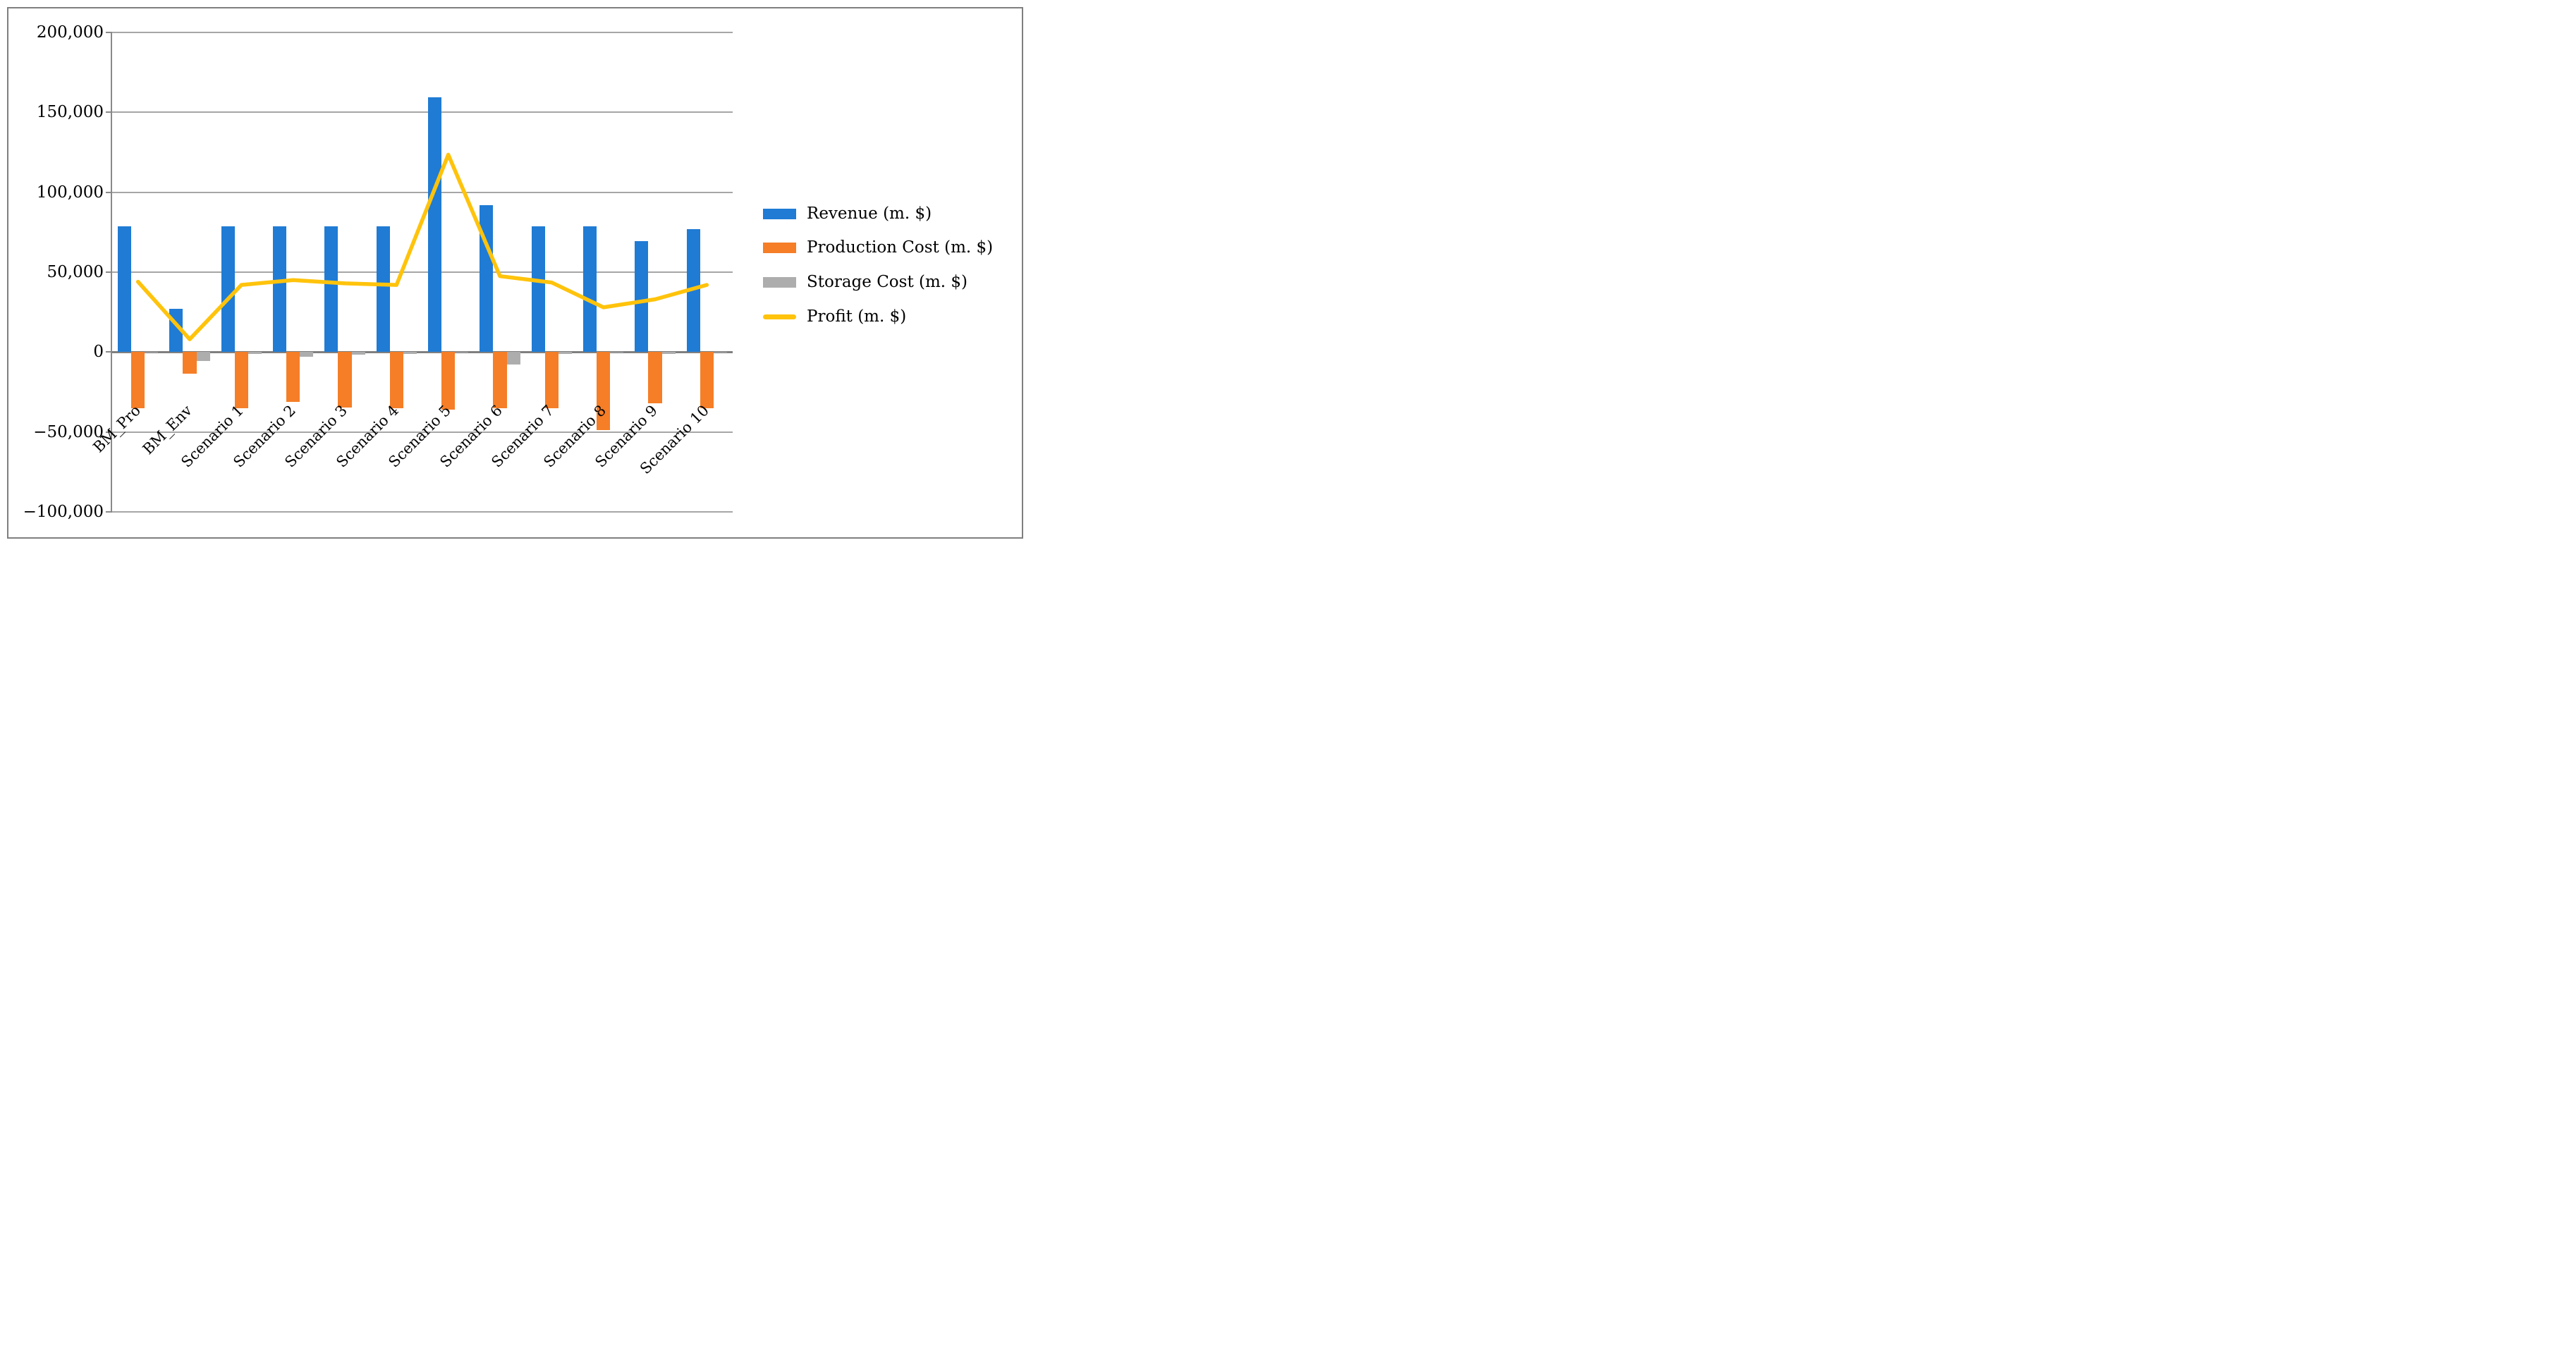 This screenshot has width=2576, height=1365. Describe the element at coordinates (190, 363) in the screenshot. I see `bar-production-cost-bm-env` at that location.